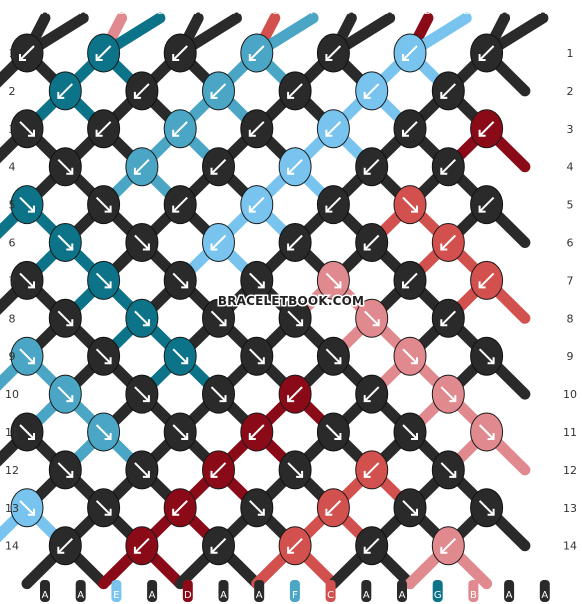 The height and width of the screenshot is (604, 582). Describe the element at coordinates (330, 595) in the screenshot. I see `bottom-string-label: C` at that location.